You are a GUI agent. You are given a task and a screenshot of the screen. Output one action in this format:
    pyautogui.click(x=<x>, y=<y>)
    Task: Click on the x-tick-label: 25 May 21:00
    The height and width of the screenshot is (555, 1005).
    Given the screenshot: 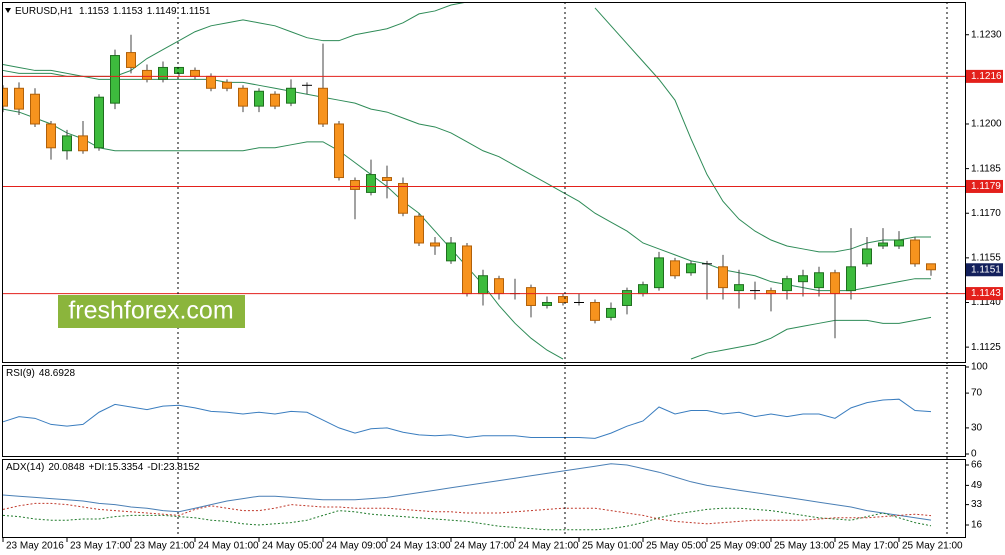 What is the action you would take?
    pyautogui.click(x=932, y=546)
    